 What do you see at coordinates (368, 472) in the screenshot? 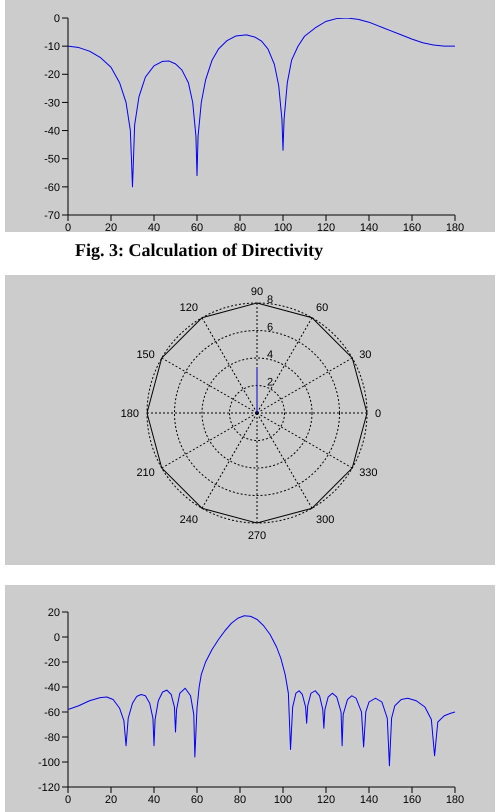
I see `spoke-label: 330` at bounding box center [368, 472].